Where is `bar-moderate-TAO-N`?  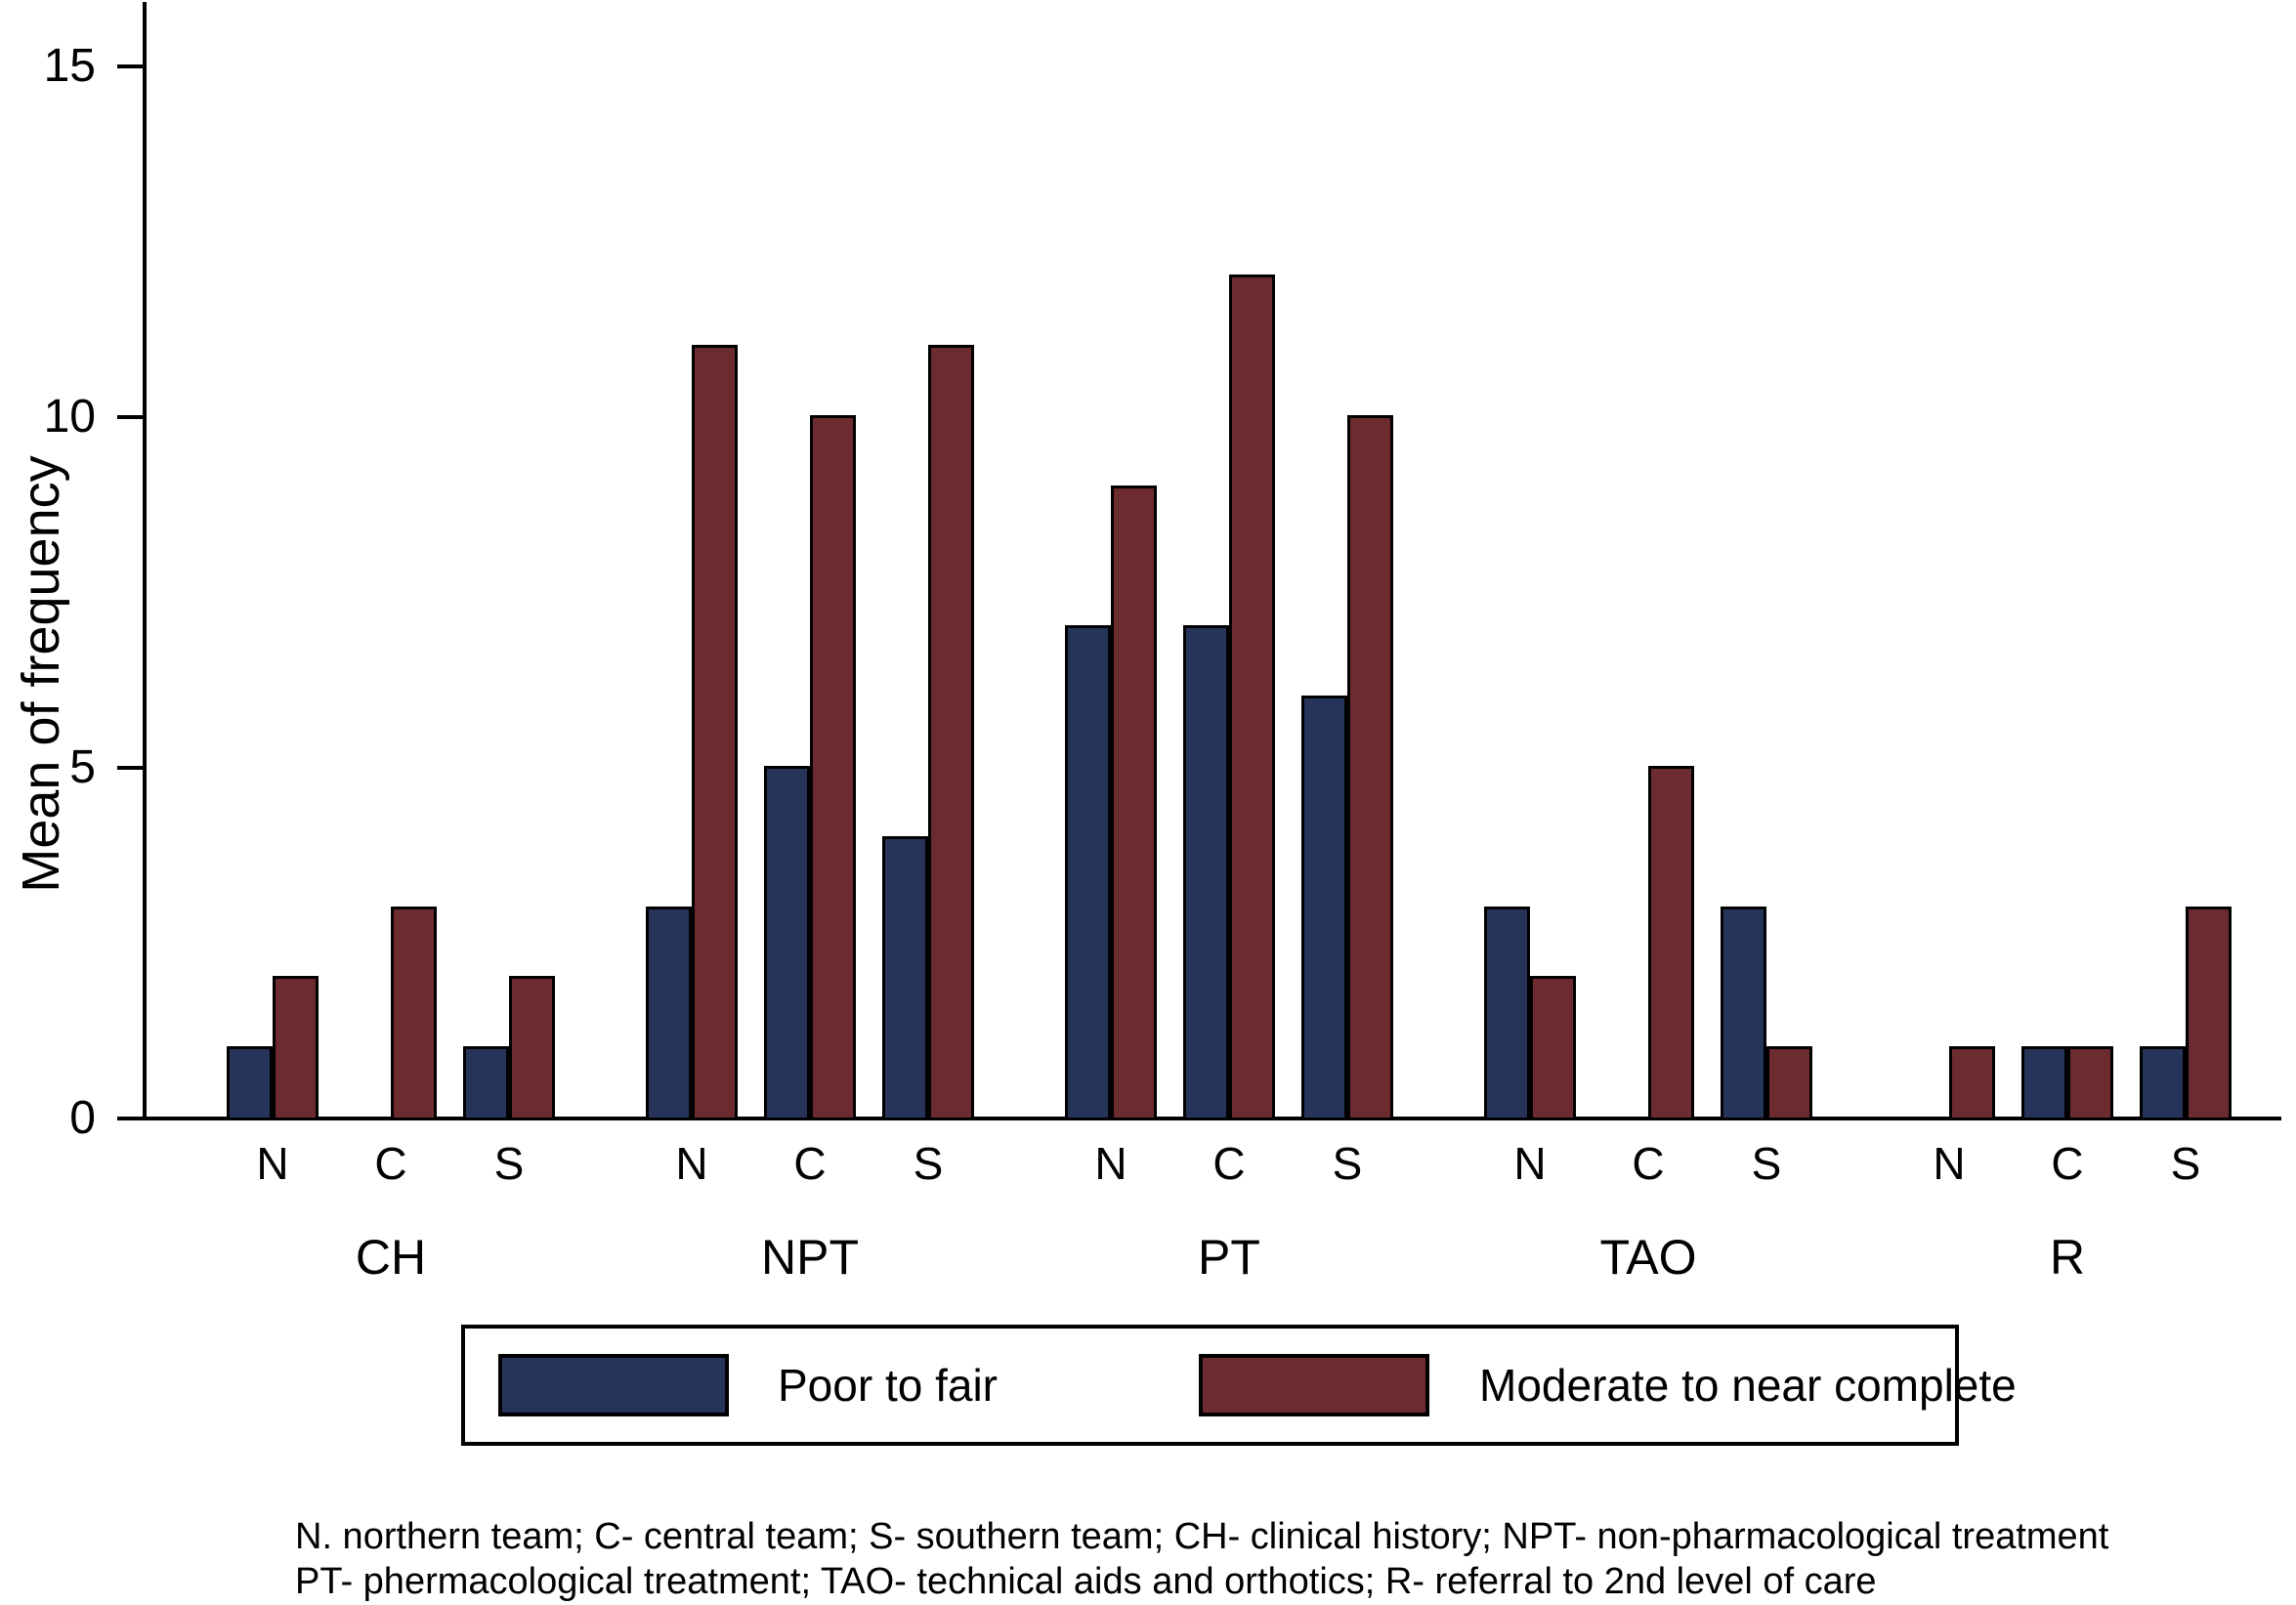
bar-moderate-TAO-N is located at coordinates (1553, 1048).